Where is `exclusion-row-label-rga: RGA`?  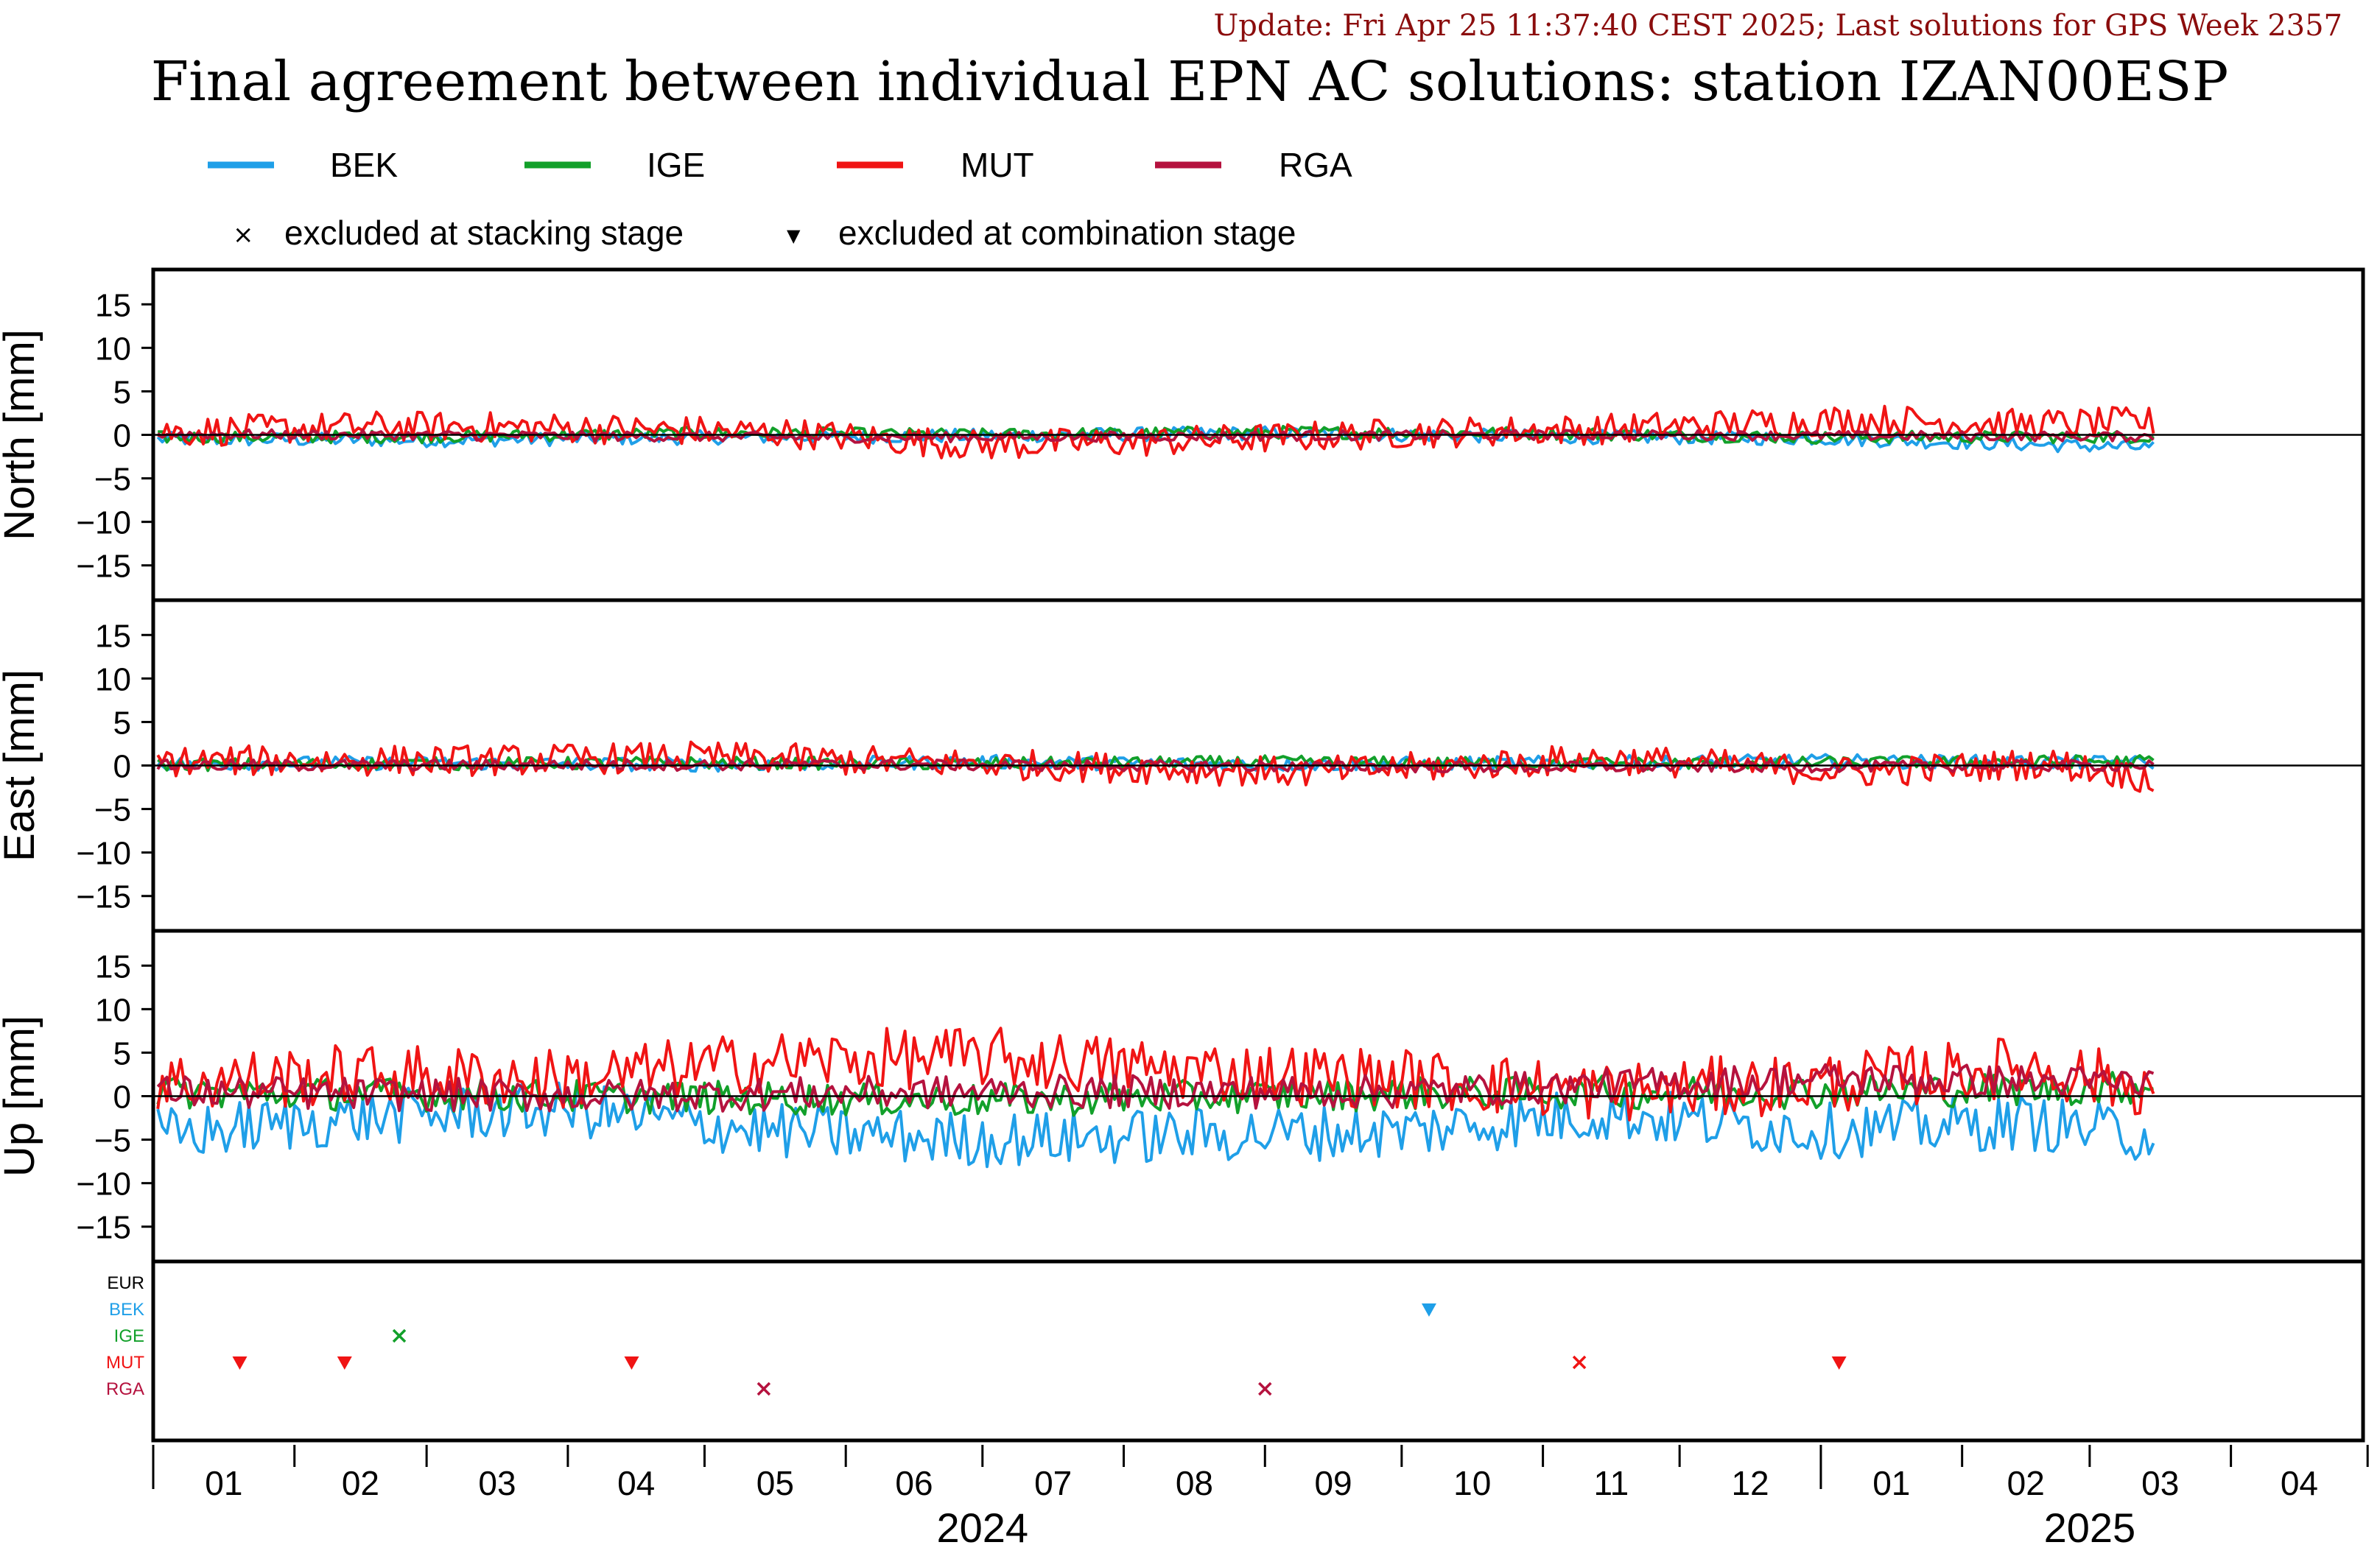
exclusion-row-label-rga: RGA is located at coordinates (125, 1389).